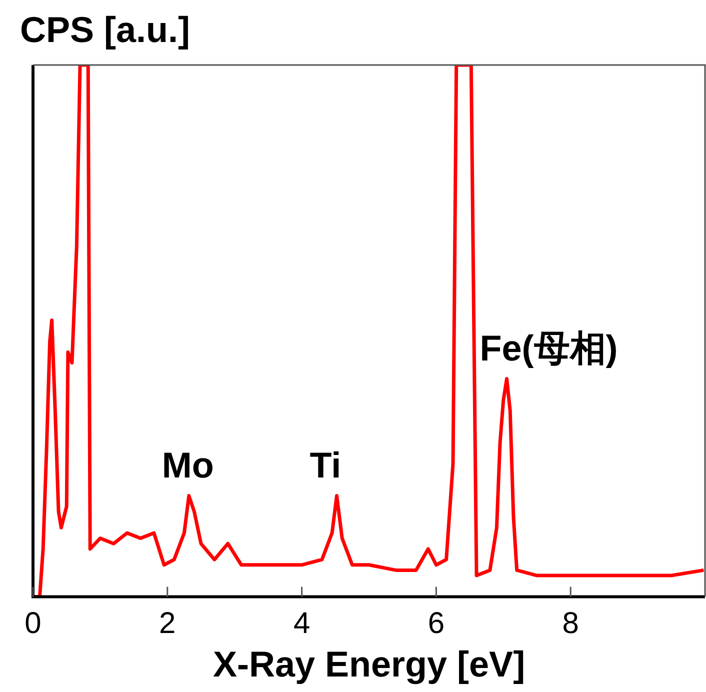 The height and width of the screenshot is (692, 706). What do you see at coordinates (188, 465) in the screenshot?
I see `annotation: Mo` at bounding box center [188, 465].